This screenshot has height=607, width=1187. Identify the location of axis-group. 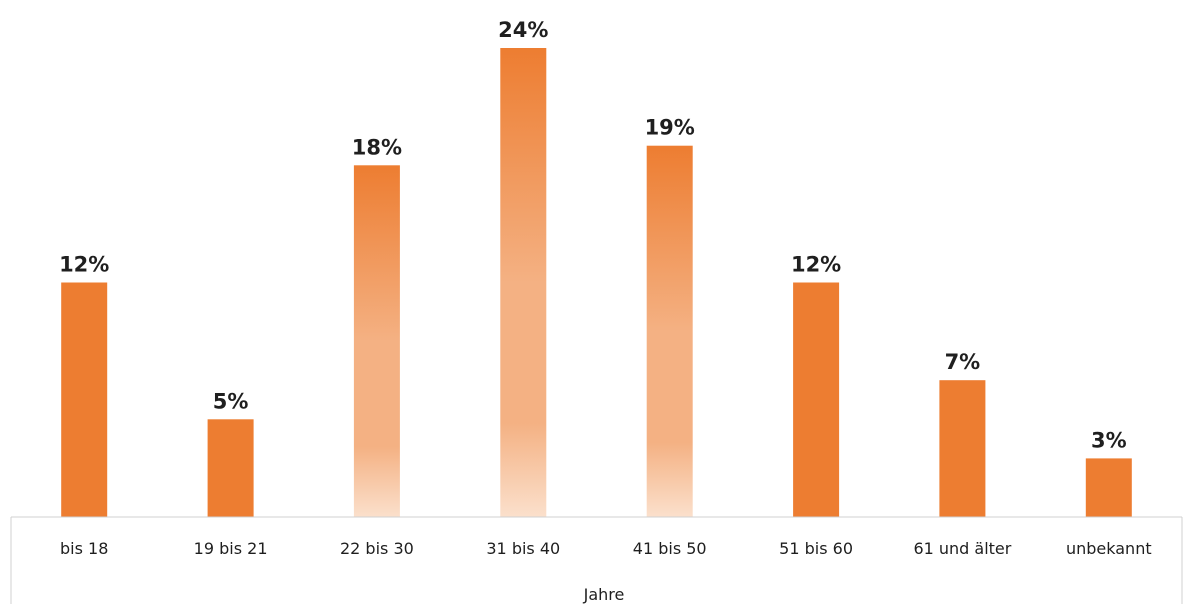
(596, 560).